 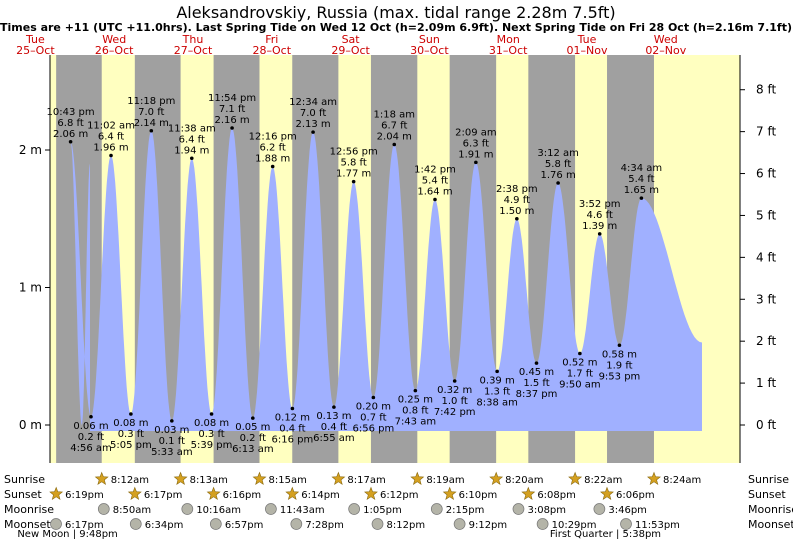 I want to click on tide-height-ft: 0.4 ft, so click(x=292, y=429).